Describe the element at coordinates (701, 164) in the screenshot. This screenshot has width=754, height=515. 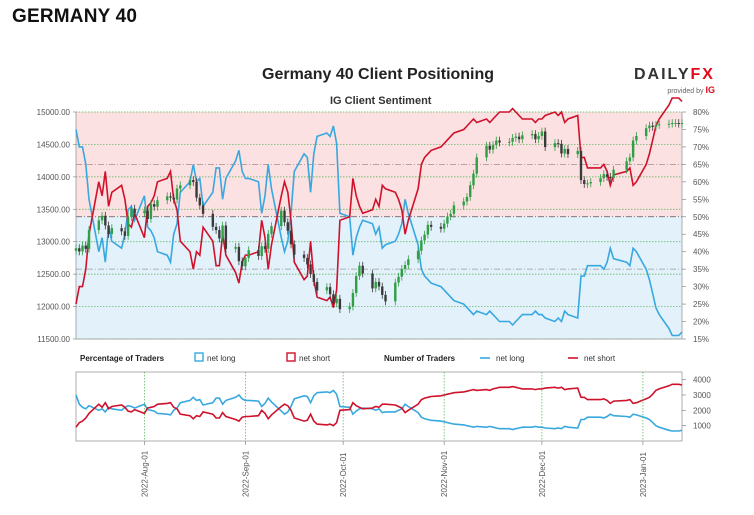
I see `percent-tick-label: 65%` at that location.